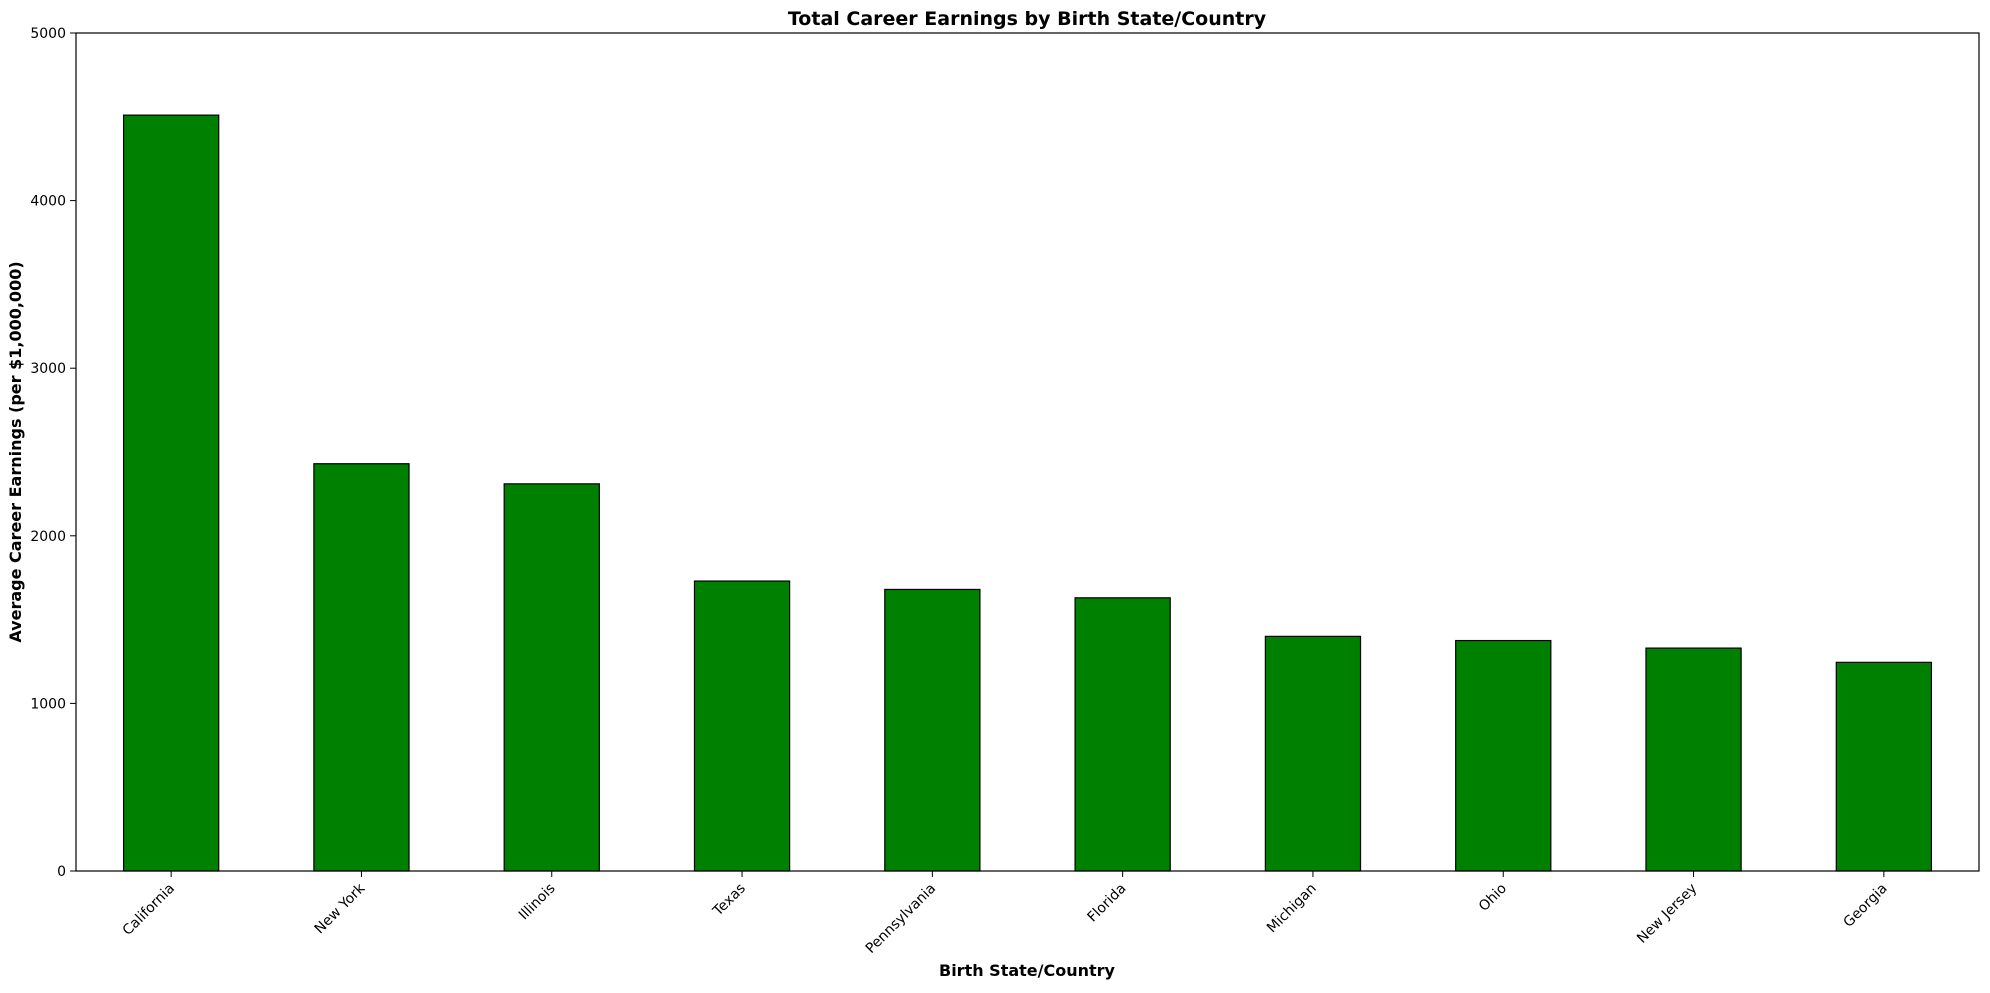 The height and width of the screenshot is (993, 1990). What do you see at coordinates (48, 202) in the screenshot?
I see `y-tick-label: 4000` at bounding box center [48, 202].